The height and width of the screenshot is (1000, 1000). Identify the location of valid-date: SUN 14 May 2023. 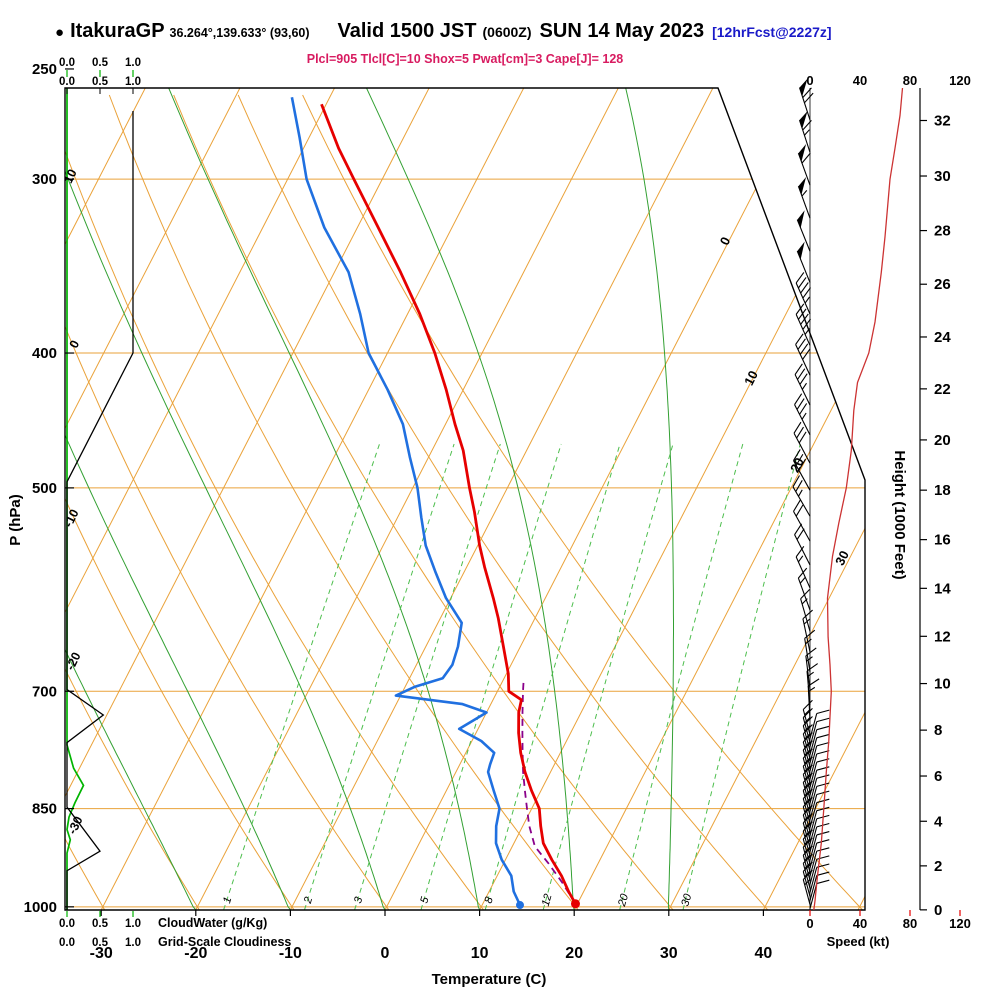
(622, 31).